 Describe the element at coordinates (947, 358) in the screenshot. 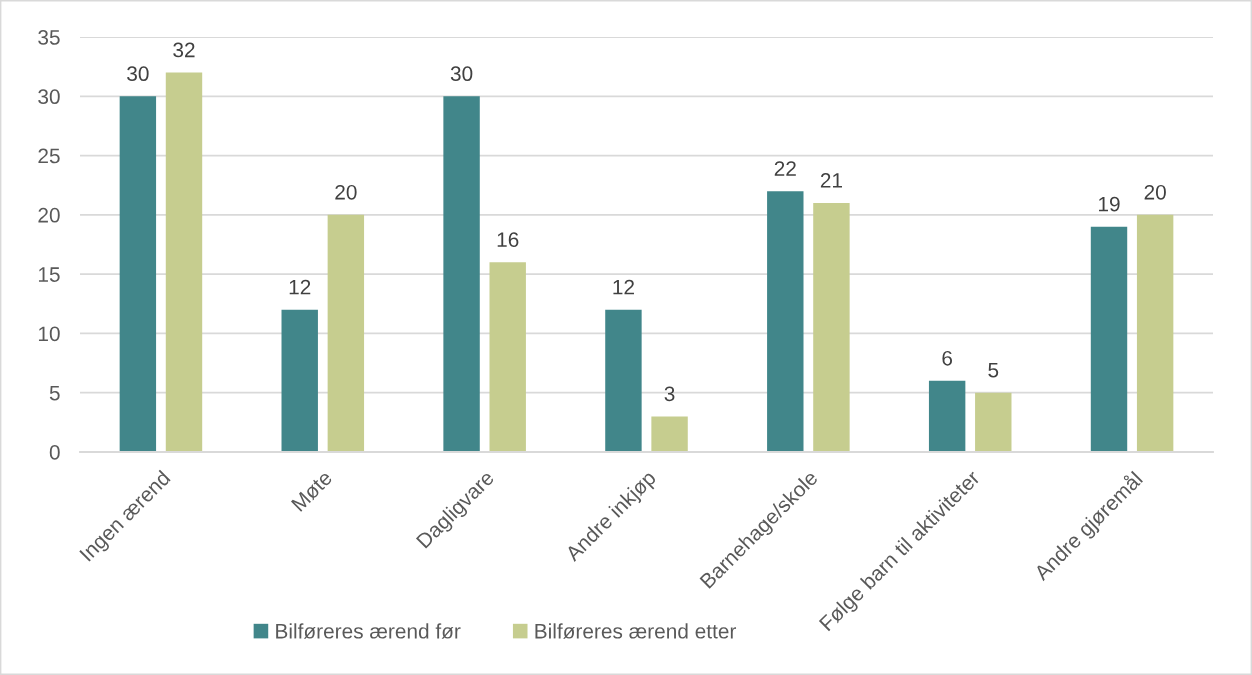

I see `data-label: 6` at that location.